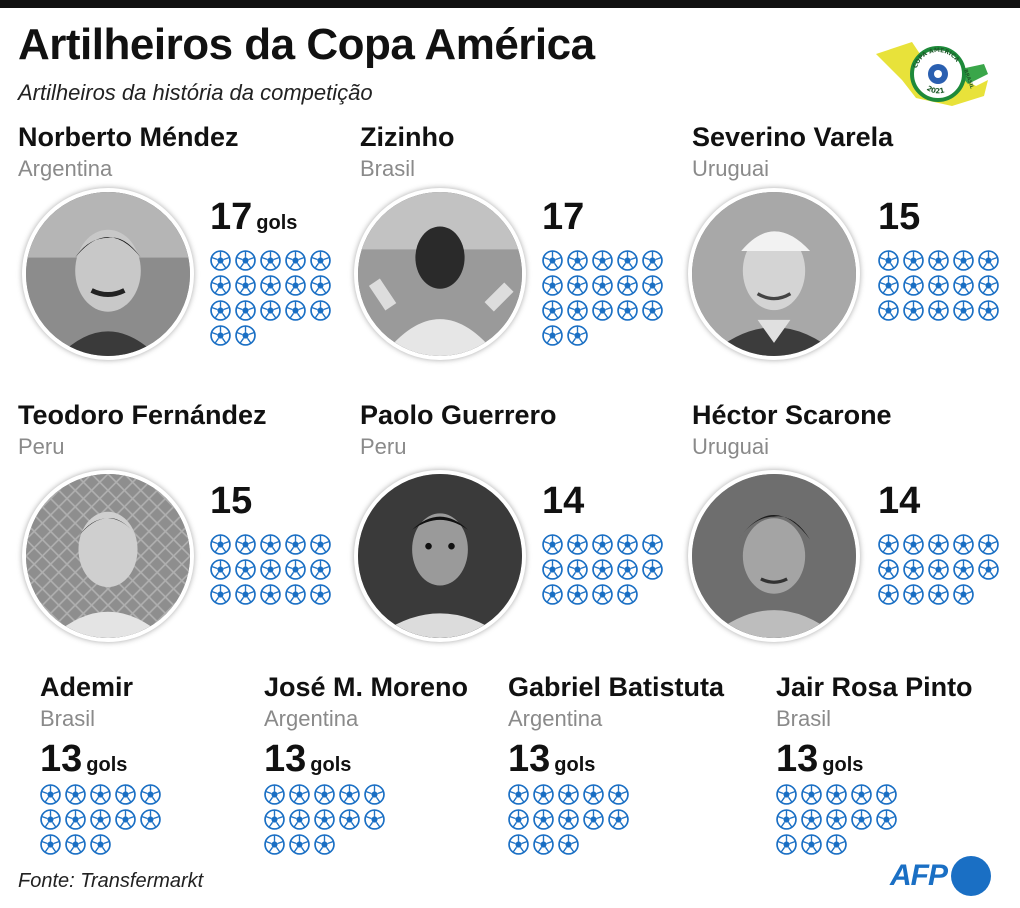 The image size is (1020, 908). What do you see at coordinates (195, 92) in the screenshot?
I see `page-subtitle: Artilheiros da história da competição` at bounding box center [195, 92].